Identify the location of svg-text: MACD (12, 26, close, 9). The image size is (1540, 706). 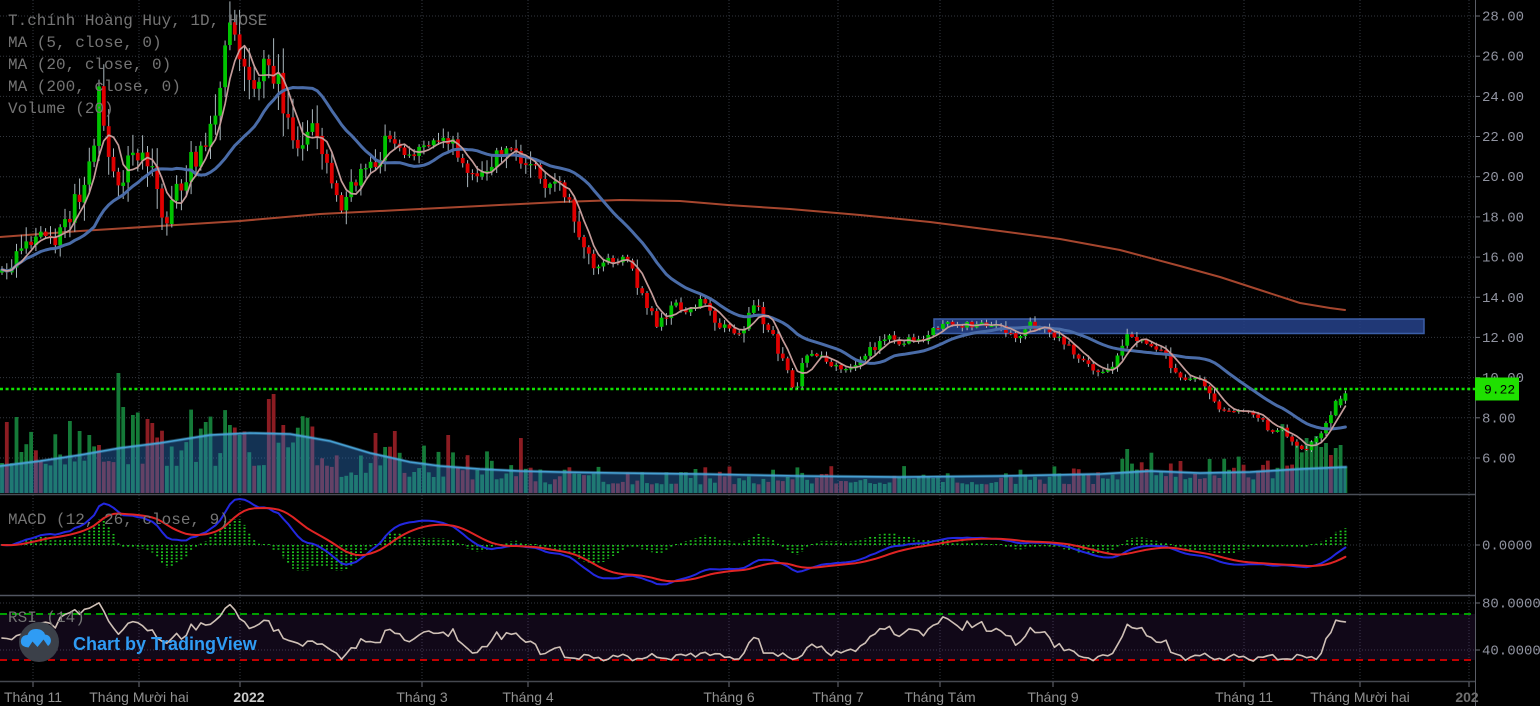
(118, 520).